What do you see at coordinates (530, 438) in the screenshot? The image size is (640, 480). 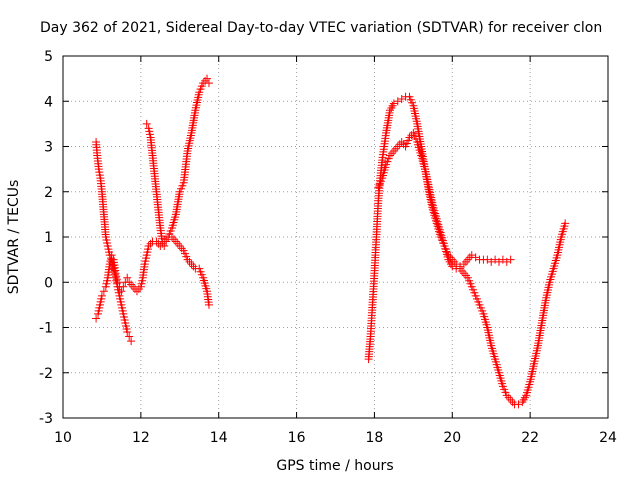 I see `x-tick-label: 22` at bounding box center [530, 438].